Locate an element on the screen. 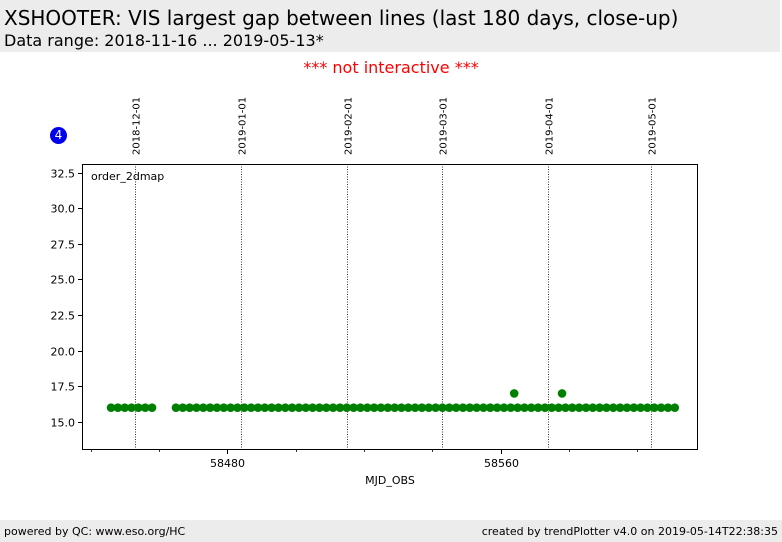 Image resolution: width=782 pixels, height=542 pixels. x-tick-label: 58560 is located at coordinates (501, 463).